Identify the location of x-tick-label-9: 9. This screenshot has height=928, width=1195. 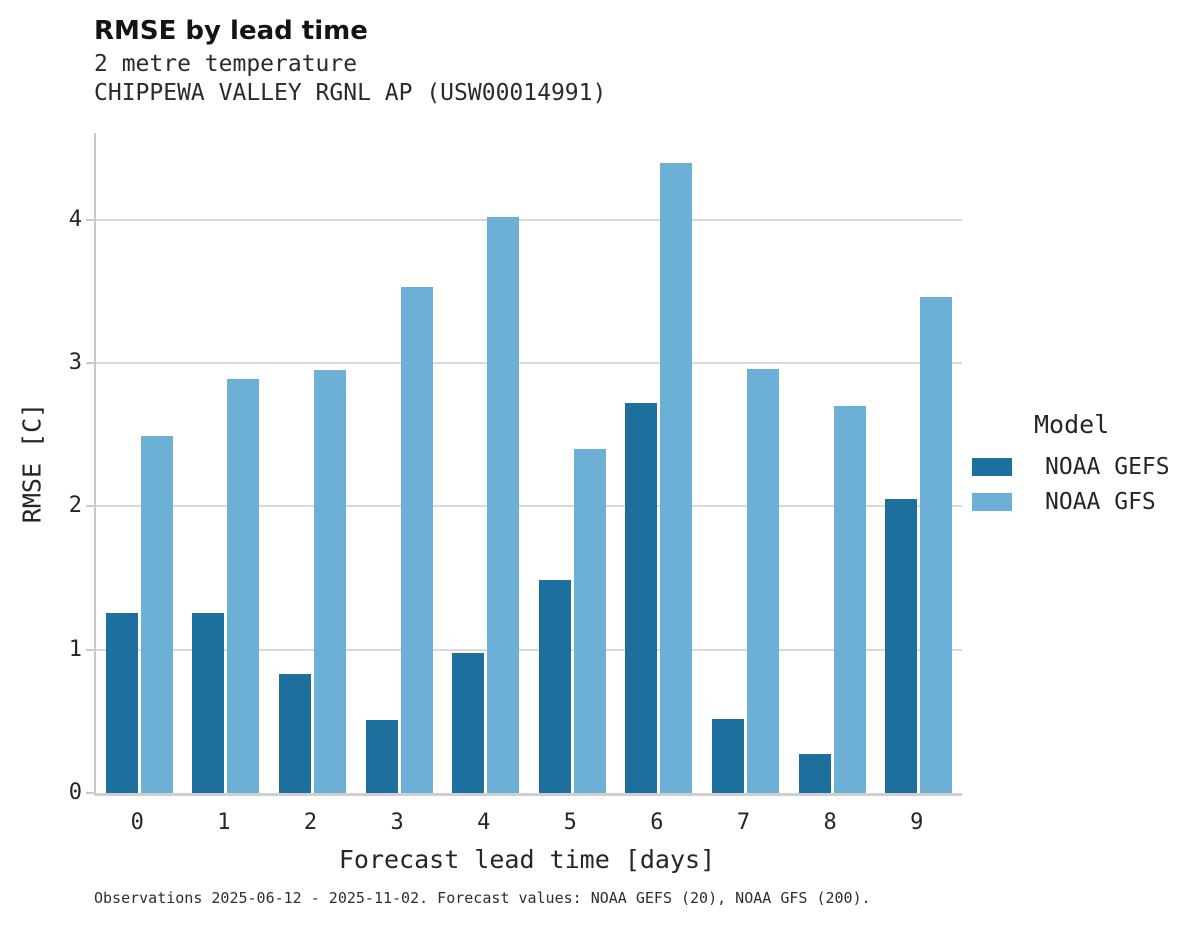
(917, 822).